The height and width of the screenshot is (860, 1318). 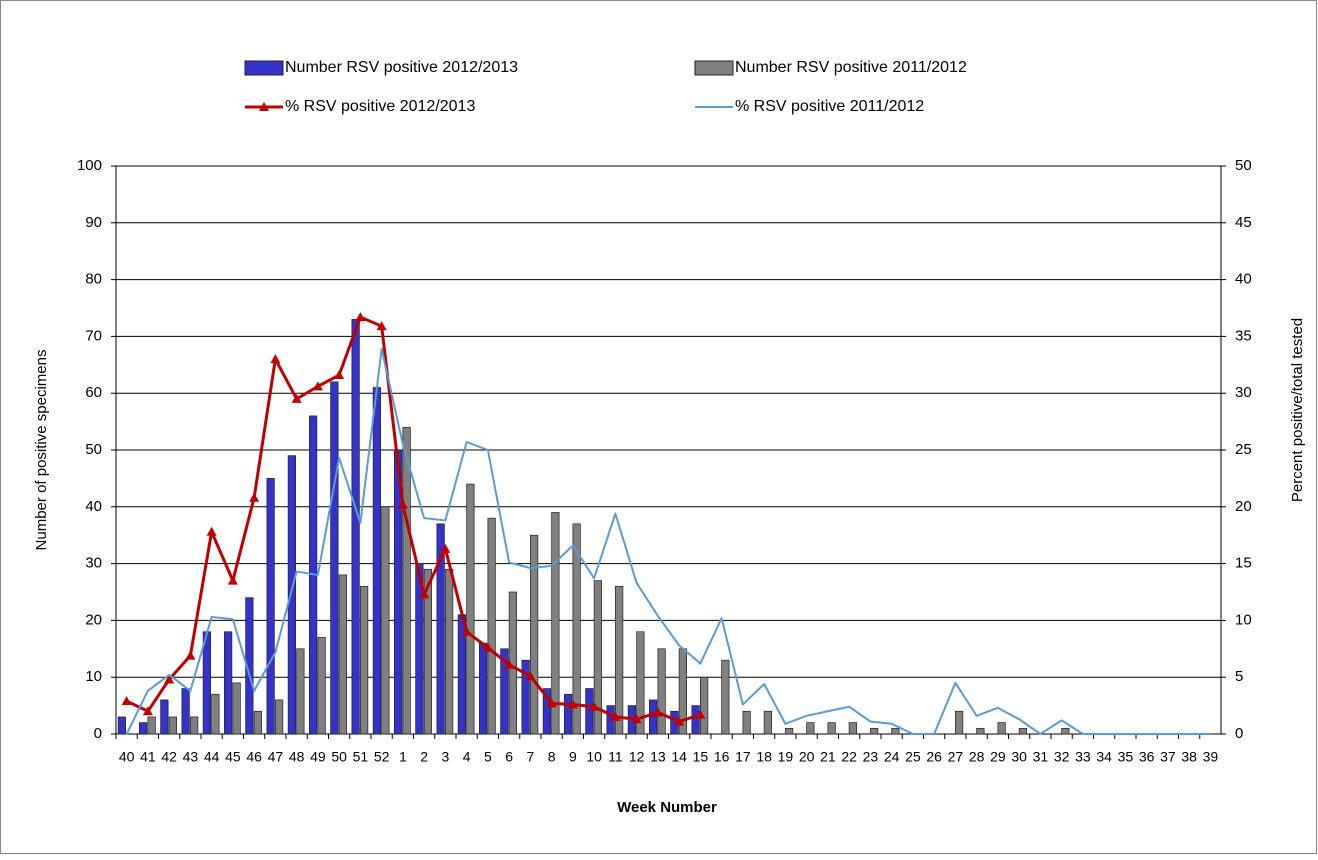 I want to click on y2-tick-label: 40, so click(x=1243, y=279).